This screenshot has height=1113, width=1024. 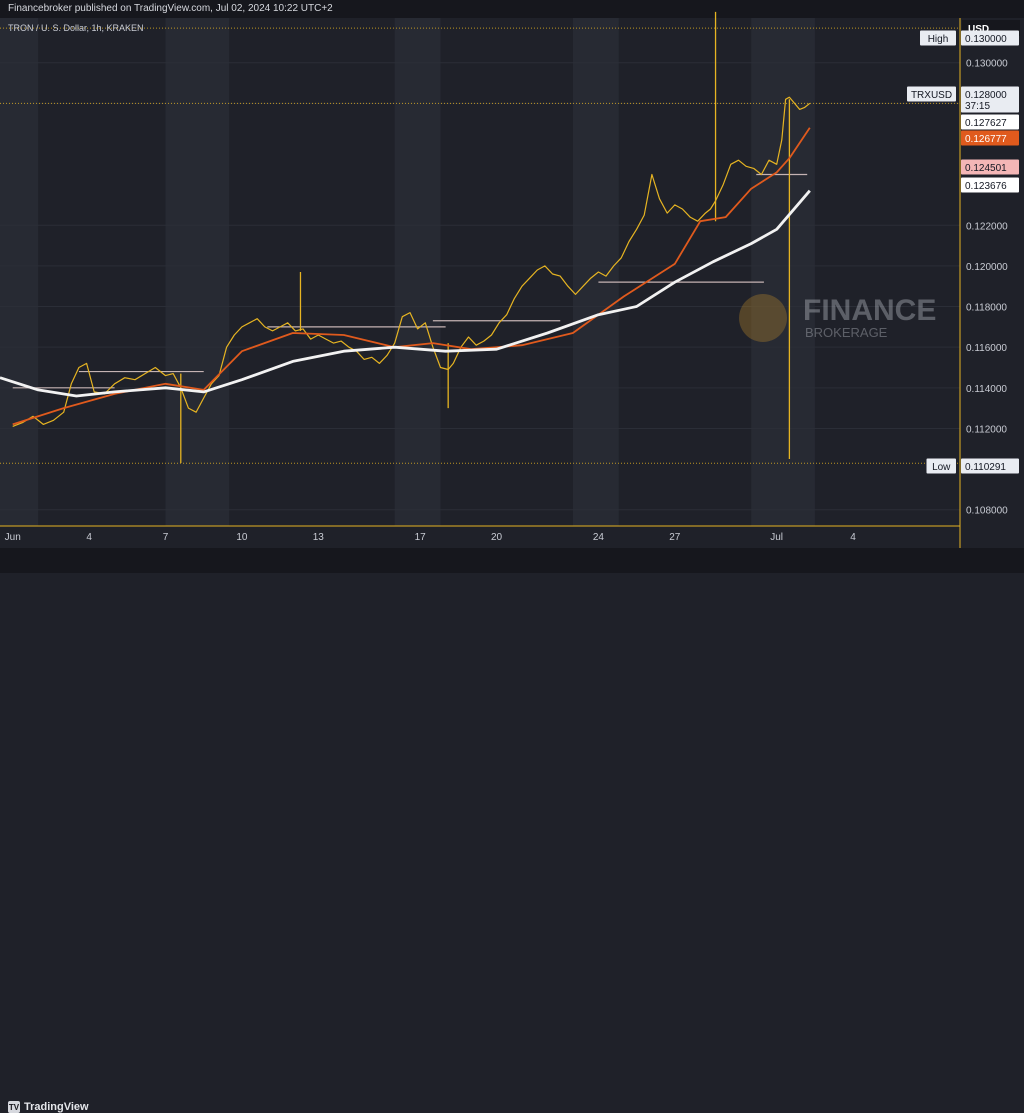 What do you see at coordinates (776, 537) in the screenshot?
I see `x-tick-label: Jul` at bounding box center [776, 537].